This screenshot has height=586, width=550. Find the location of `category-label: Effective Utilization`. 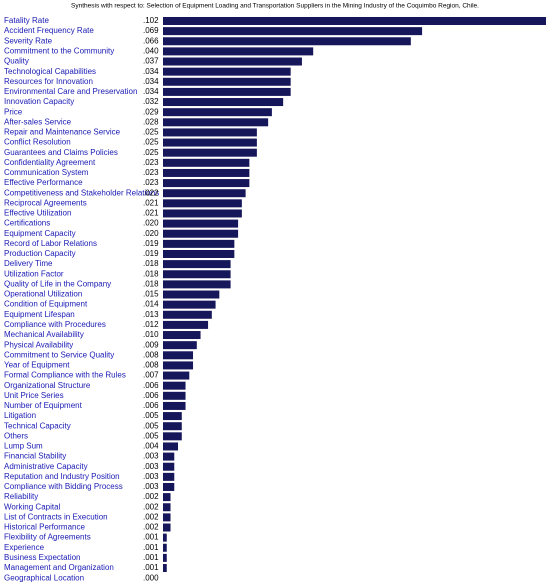

category-label: Effective Utilization is located at coordinates (37, 213).